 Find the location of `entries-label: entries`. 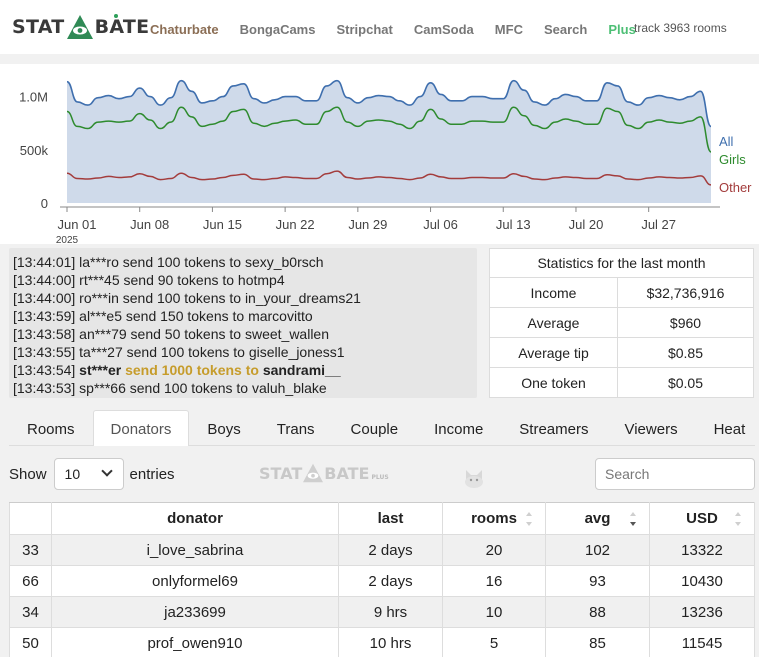

entries-label: entries is located at coordinates (152, 474).